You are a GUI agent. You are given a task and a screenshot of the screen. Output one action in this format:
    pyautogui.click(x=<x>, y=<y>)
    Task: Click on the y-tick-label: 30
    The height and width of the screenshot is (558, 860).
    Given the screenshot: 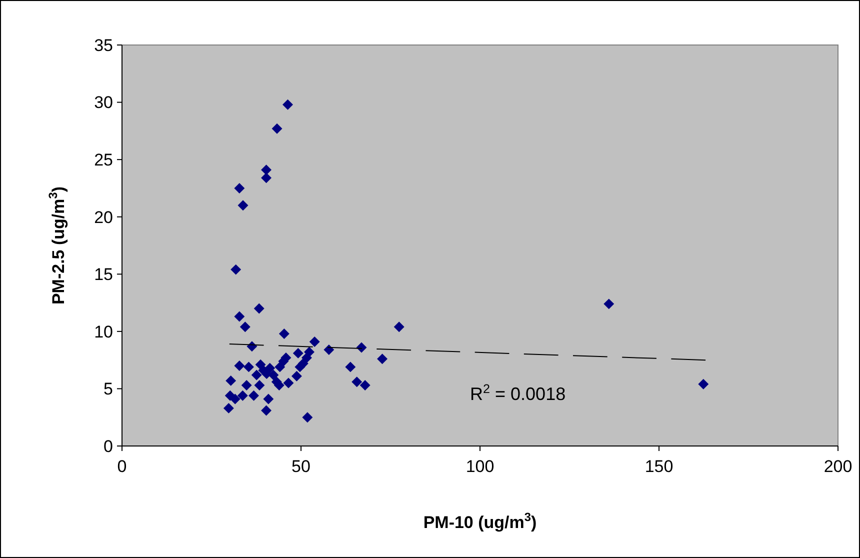 What is the action you would take?
    pyautogui.click(x=103, y=102)
    